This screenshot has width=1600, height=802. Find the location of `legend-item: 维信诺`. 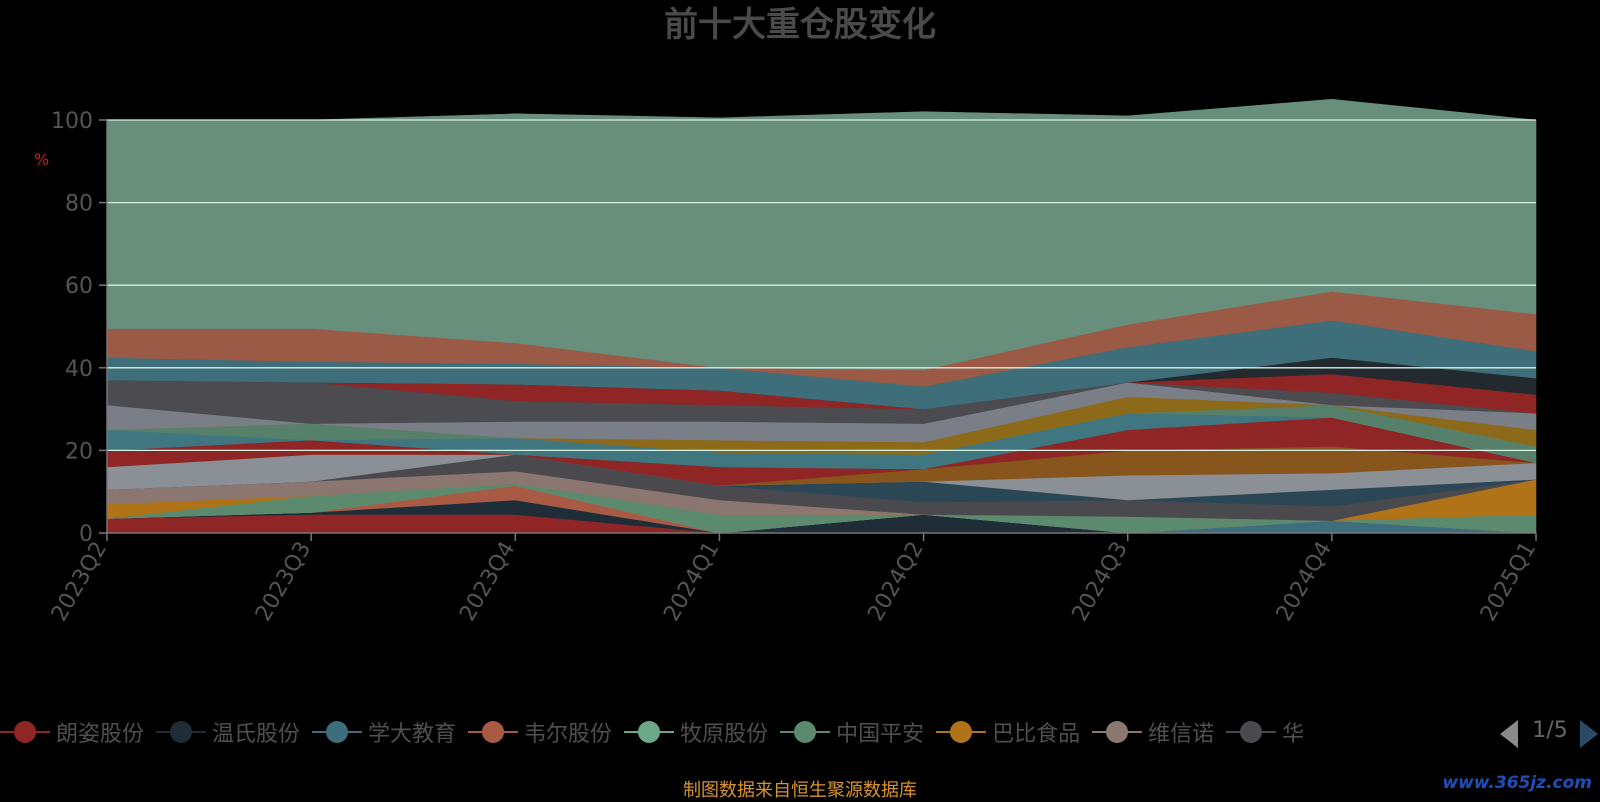

legend-item: 维信诺 is located at coordinates (1153, 732).